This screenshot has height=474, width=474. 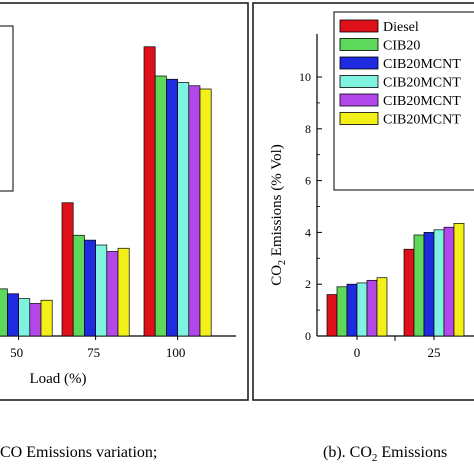 I want to click on right-legend-label-3: CIB20MCNT, so click(x=422, y=83).